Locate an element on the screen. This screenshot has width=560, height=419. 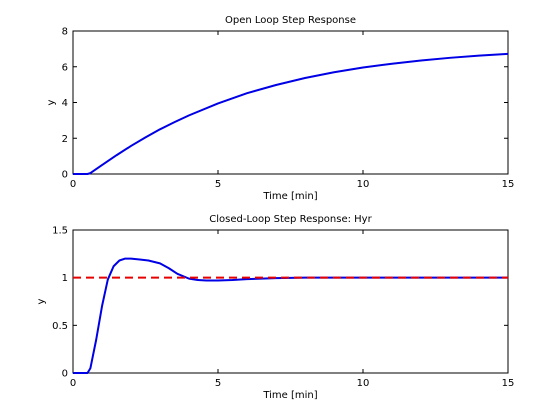
top-y-tick-label: 2 is located at coordinates (65, 139).